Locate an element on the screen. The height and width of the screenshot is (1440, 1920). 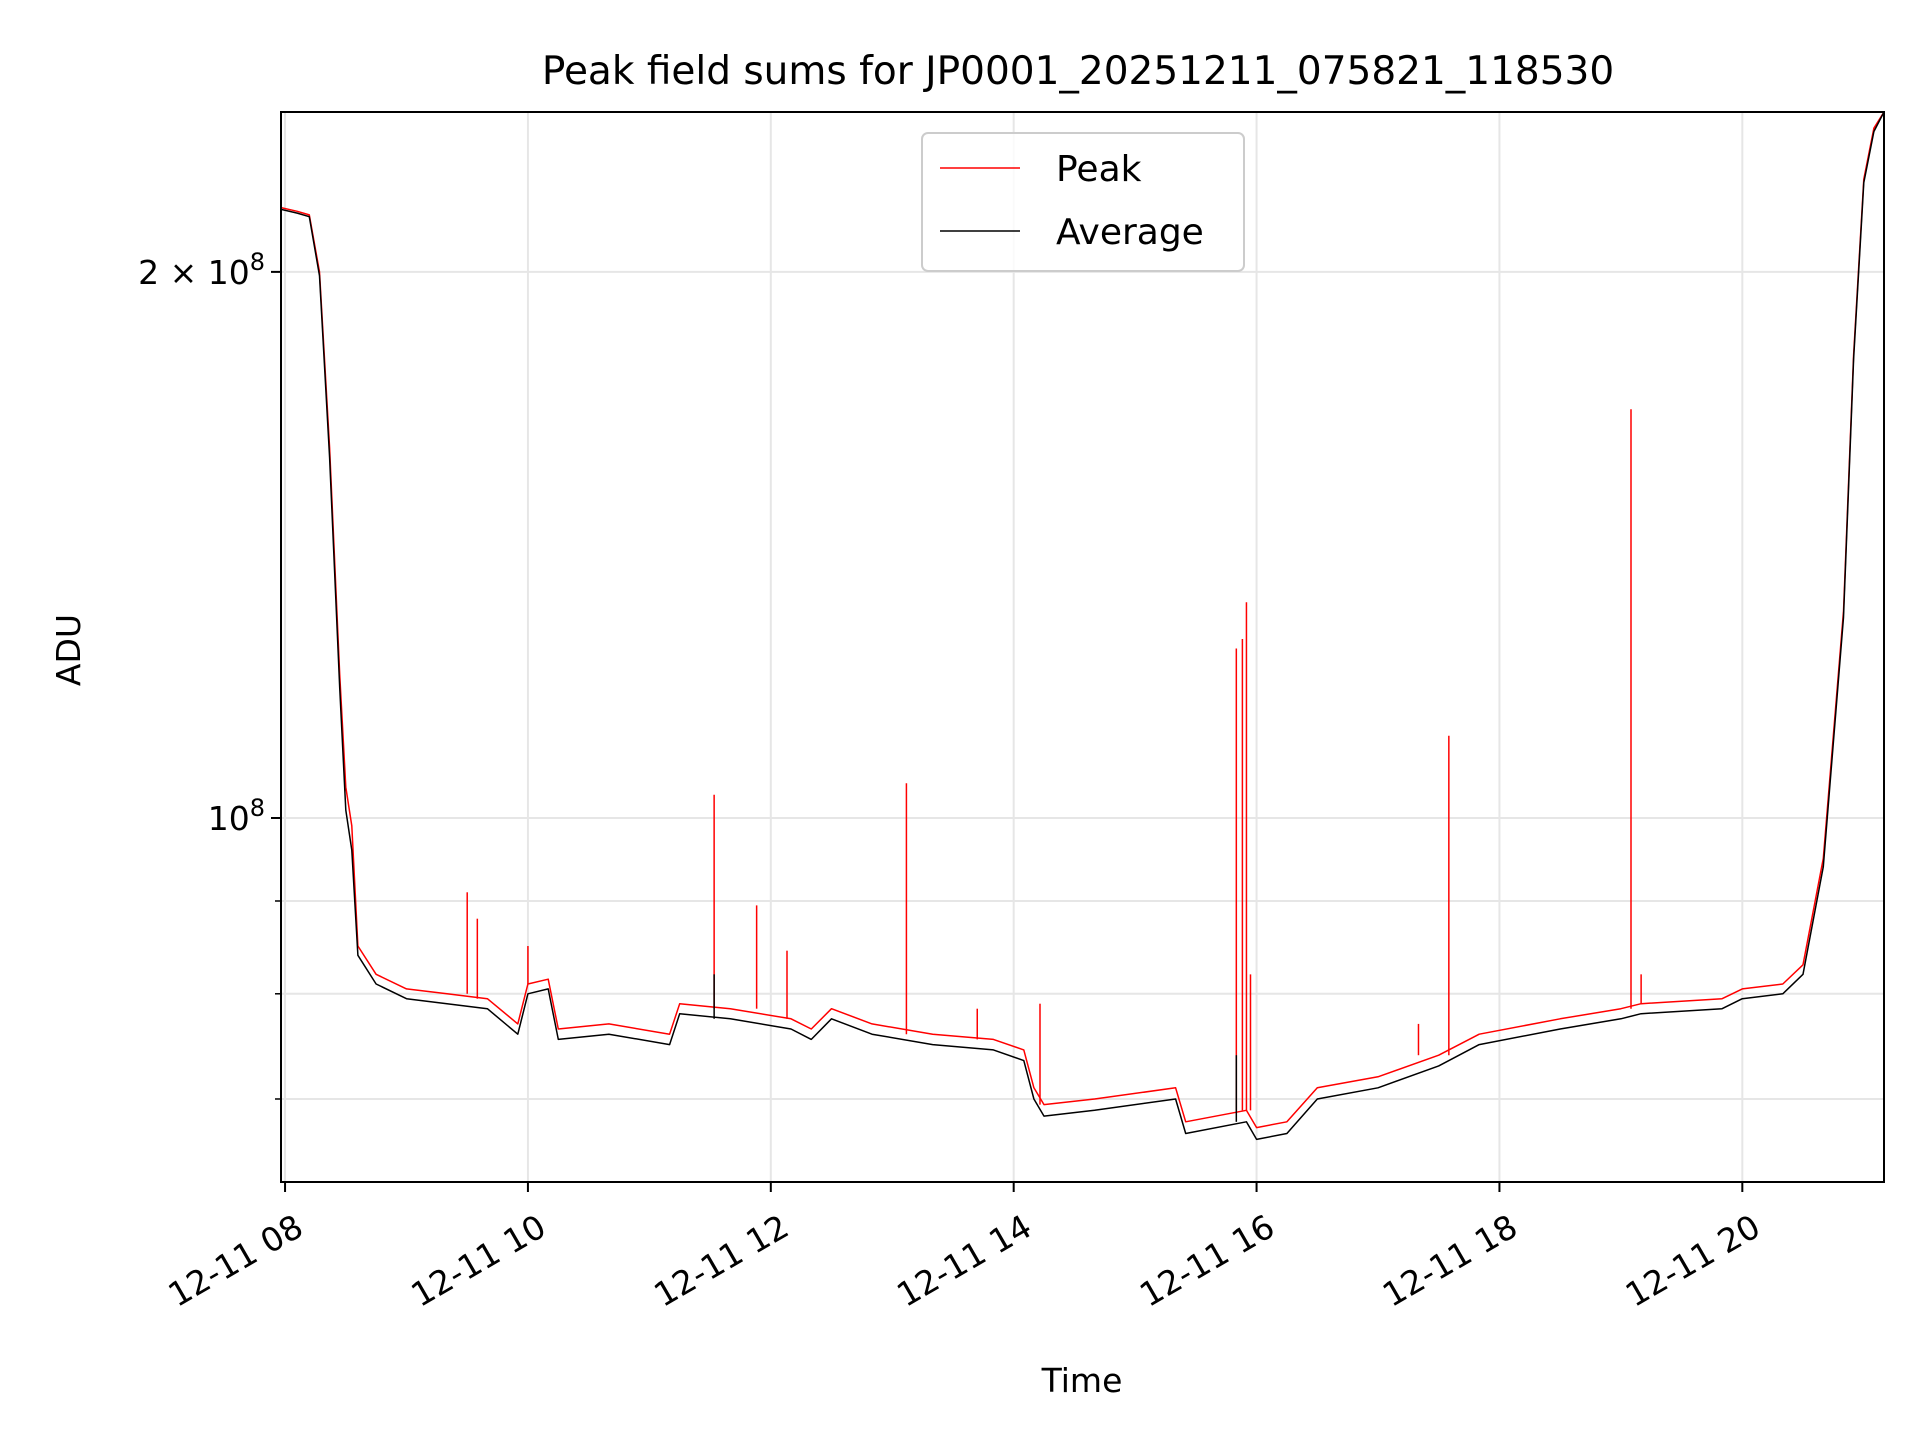
x-axis-label: Time is located at coordinates (1082, 1380).